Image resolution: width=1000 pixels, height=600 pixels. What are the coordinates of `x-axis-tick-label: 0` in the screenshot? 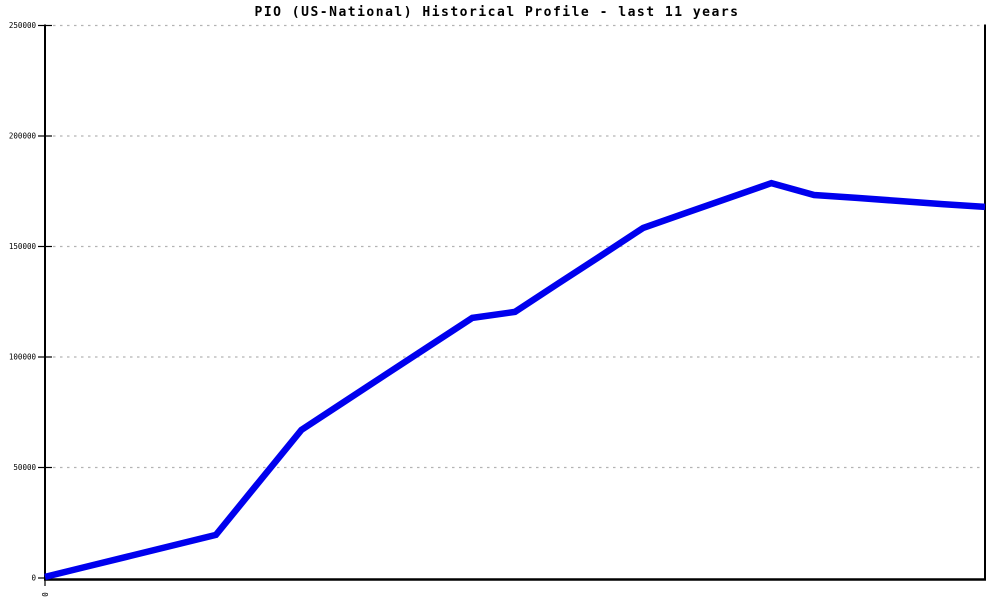 It's located at (44, 594).